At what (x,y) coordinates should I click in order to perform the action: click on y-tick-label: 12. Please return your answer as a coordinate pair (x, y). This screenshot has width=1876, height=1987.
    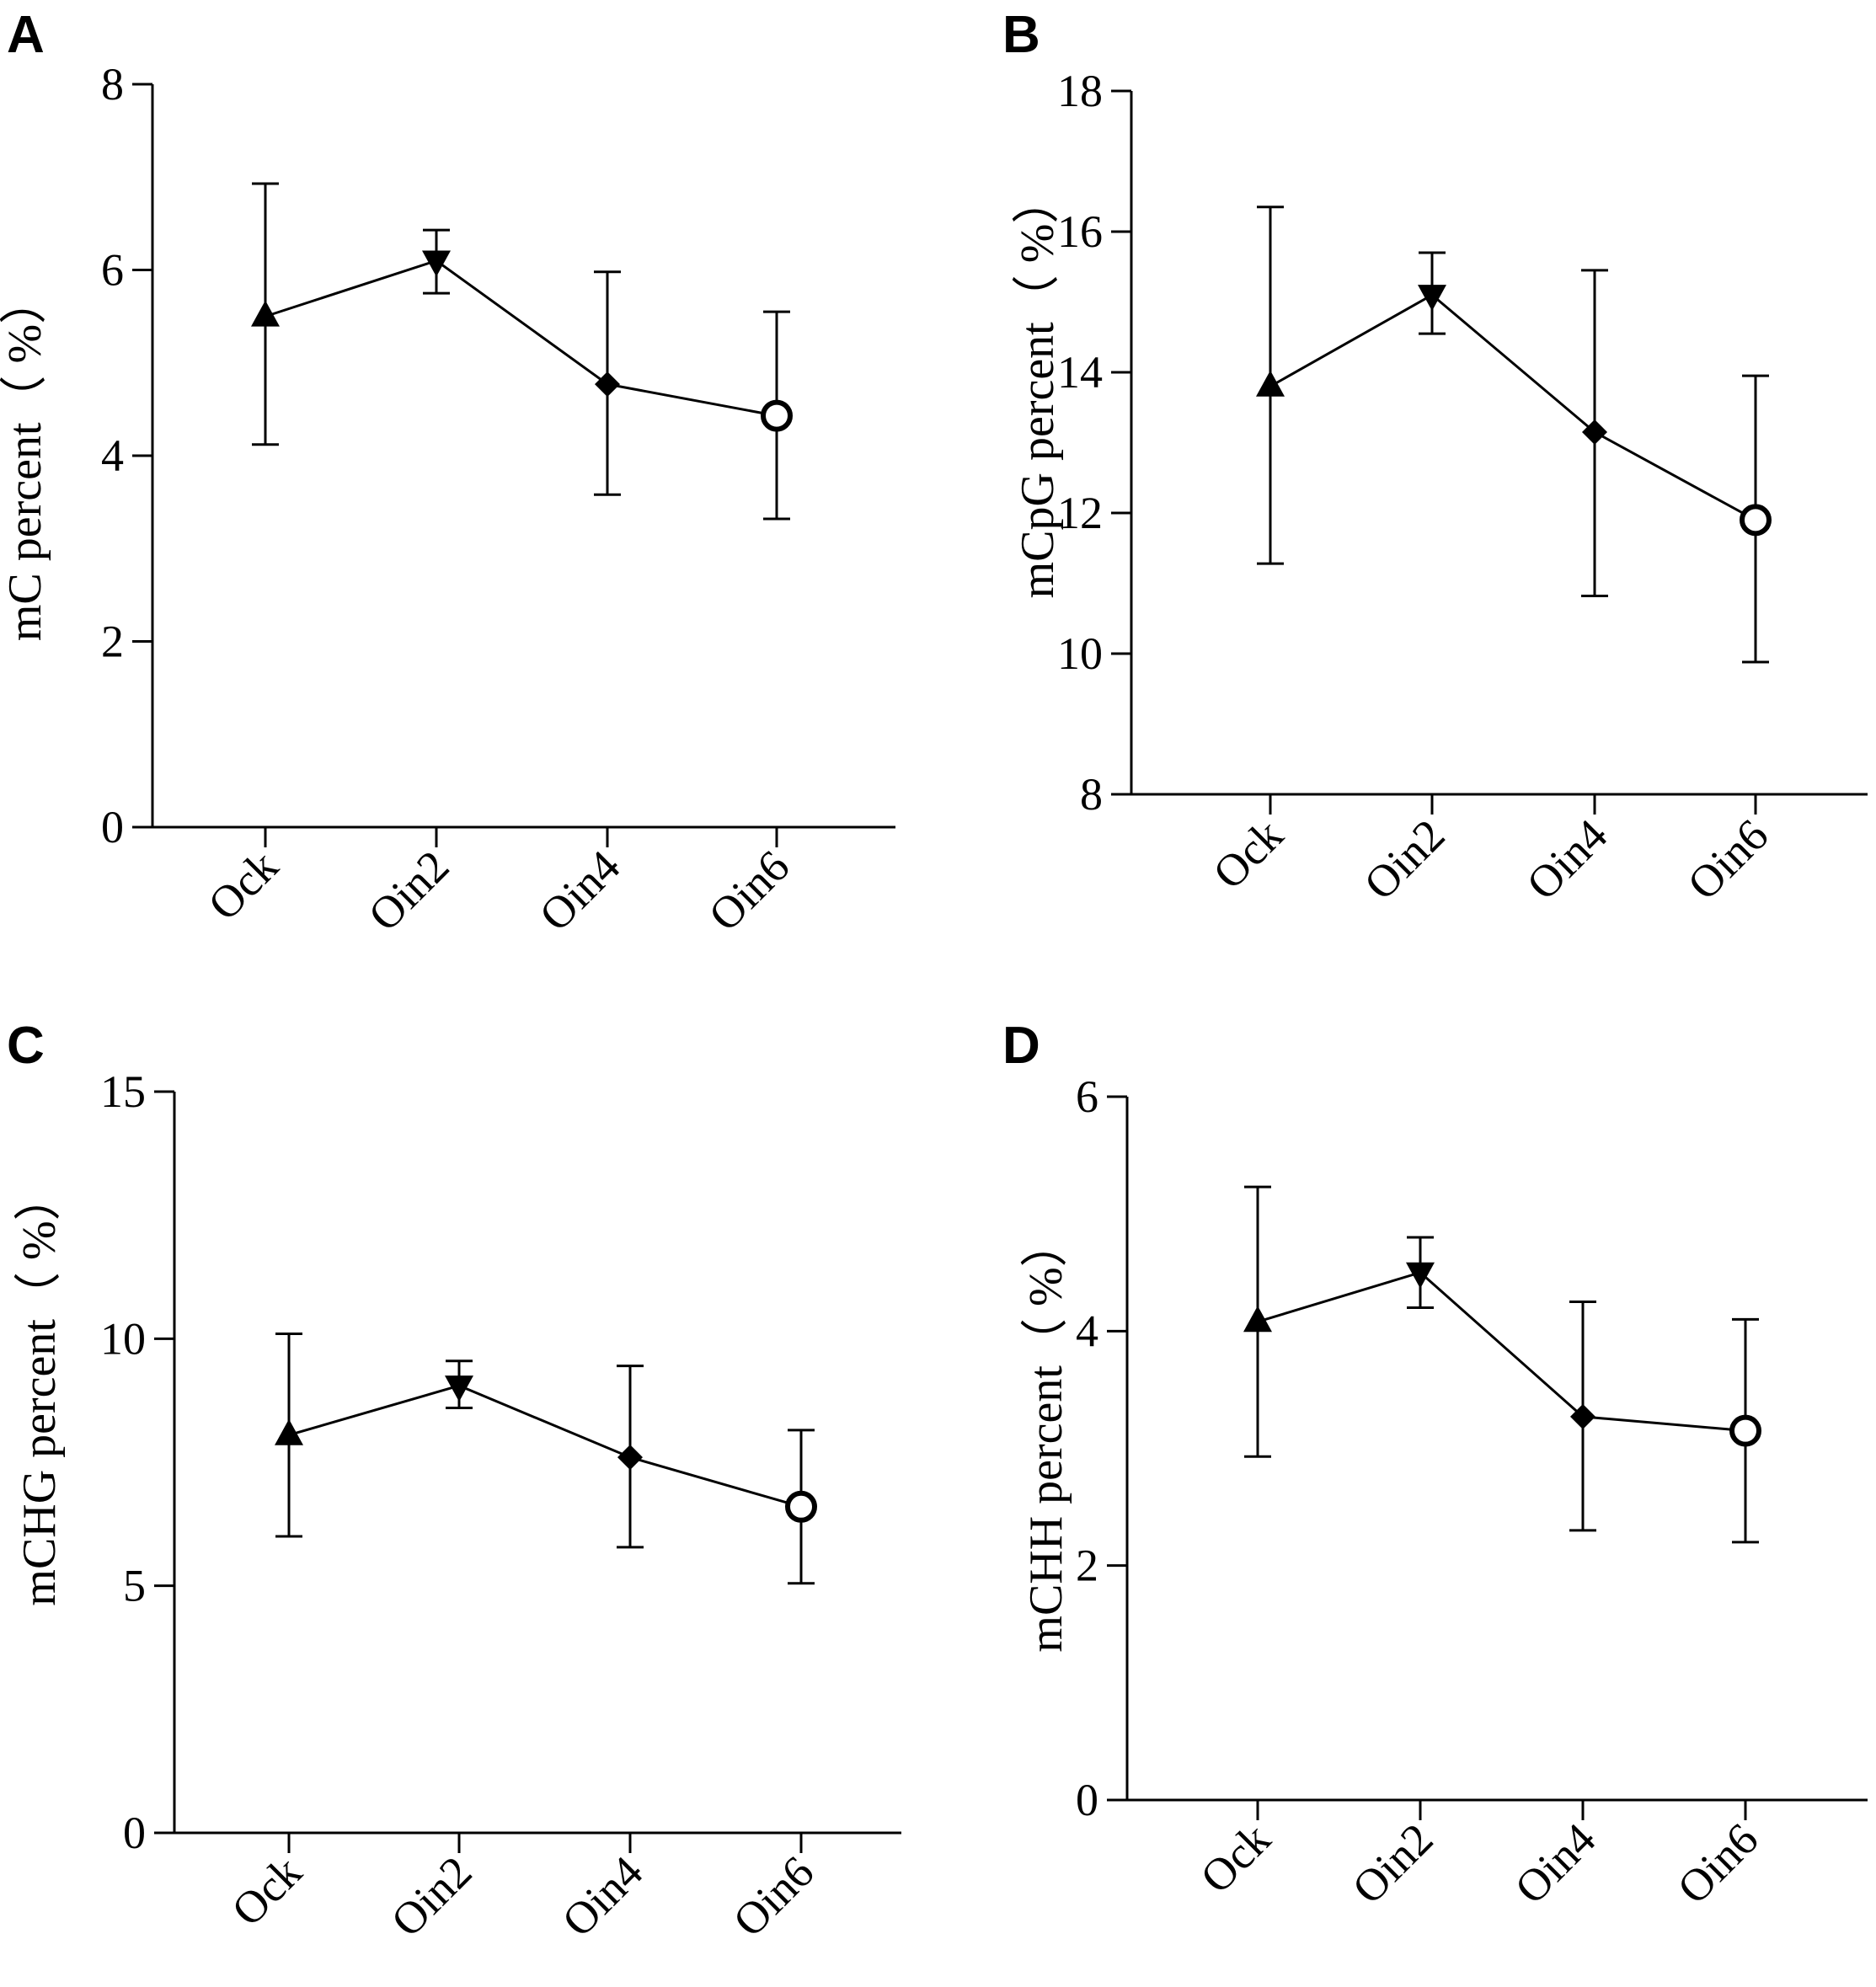
    Looking at the image, I should click on (1080, 513).